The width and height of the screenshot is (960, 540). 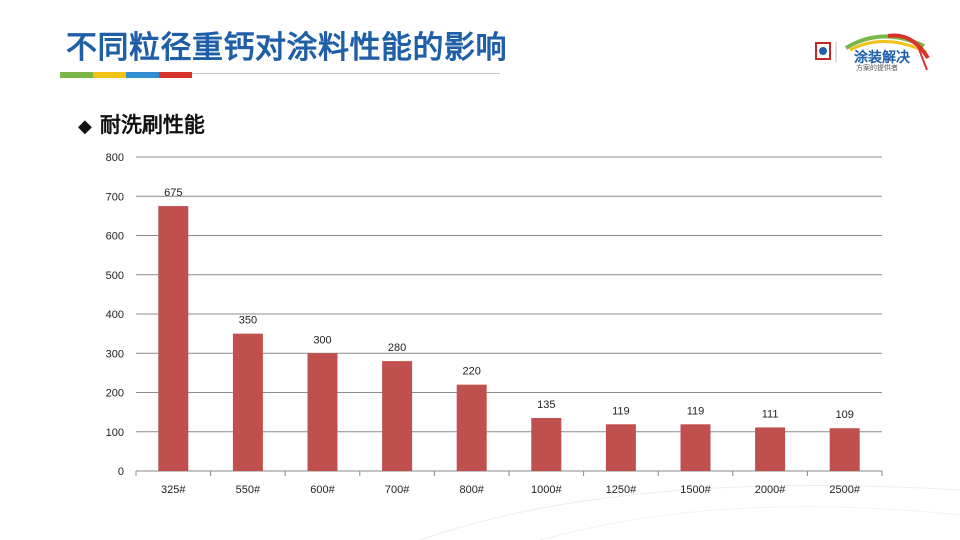 What do you see at coordinates (173, 490) in the screenshot?
I see `x-tick-label: 325#` at bounding box center [173, 490].